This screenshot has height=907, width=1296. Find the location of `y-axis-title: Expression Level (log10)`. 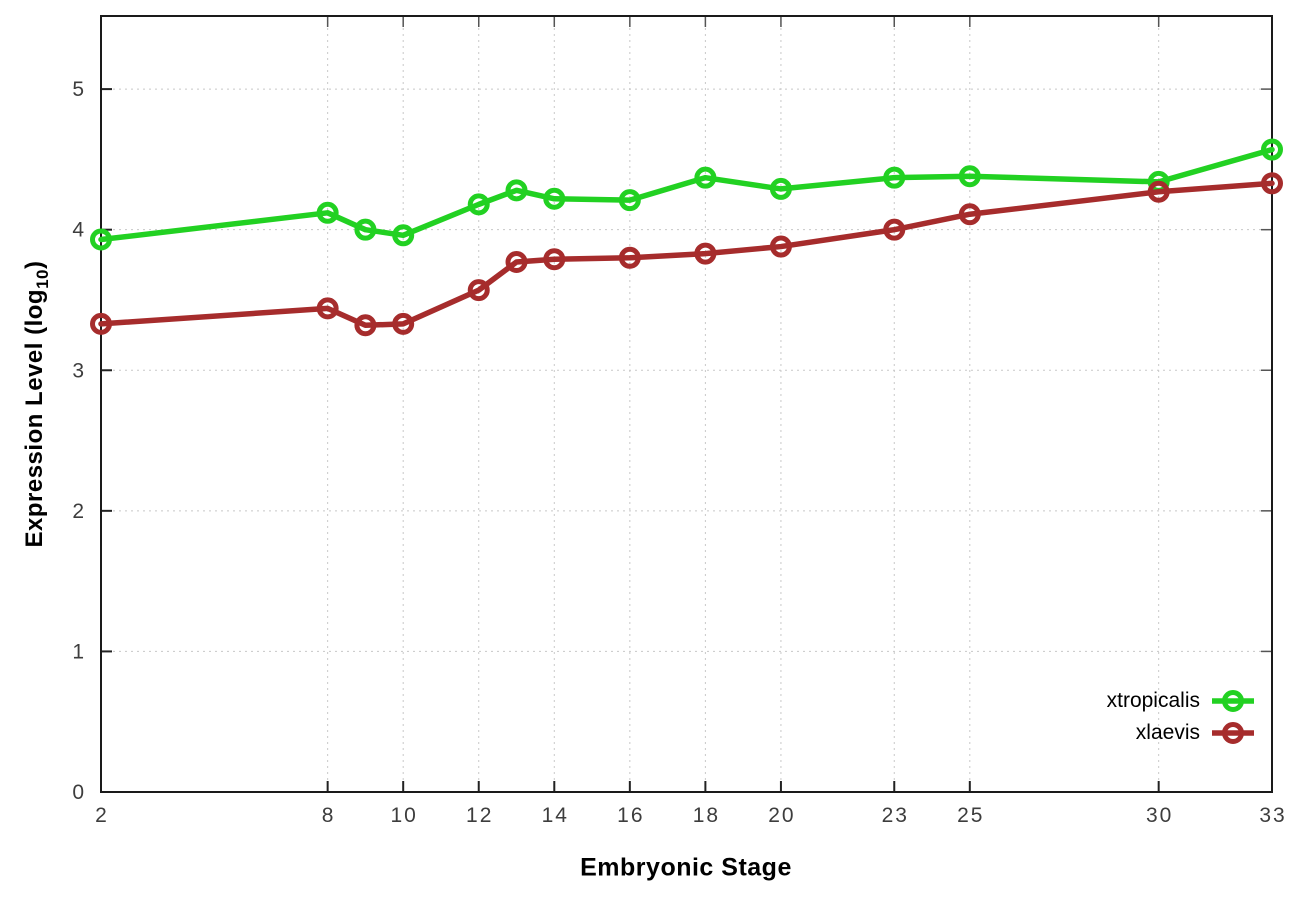

y-axis-title: Expression Level (log10) is located at coordinates (37, 404).